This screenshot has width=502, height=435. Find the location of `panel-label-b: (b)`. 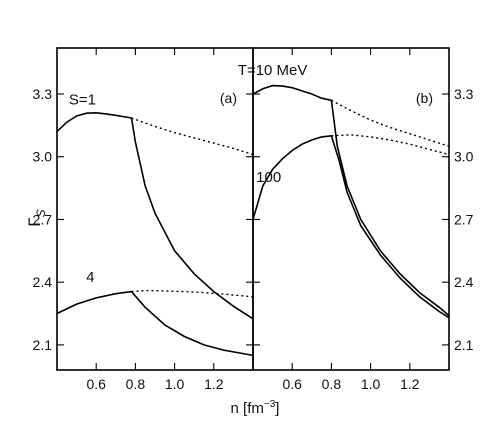

panel-label-b: (b) is located at coordinates (424, 98).